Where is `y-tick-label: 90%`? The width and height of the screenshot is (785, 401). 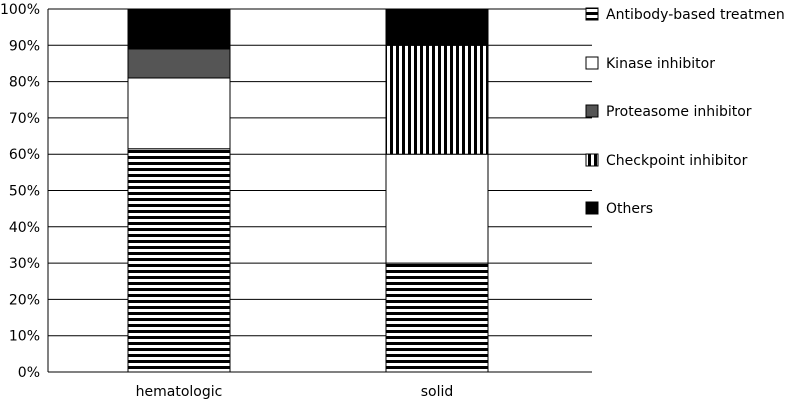
y-tick-label: 90% is located at coordinates (24, 46).